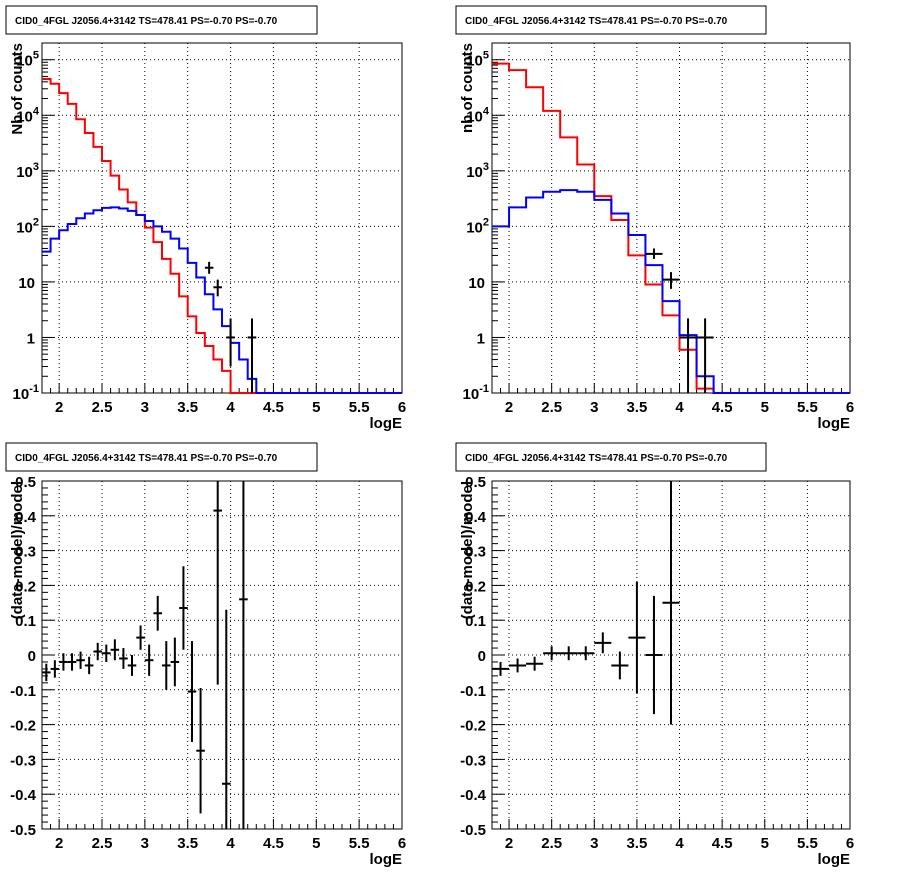 The height and width of the screenshot is (875, 898). What do you see at coordinates (476, 517) in the screenshot?
I see `y-tick-label: 0.4` at bounding box center [476, 517].